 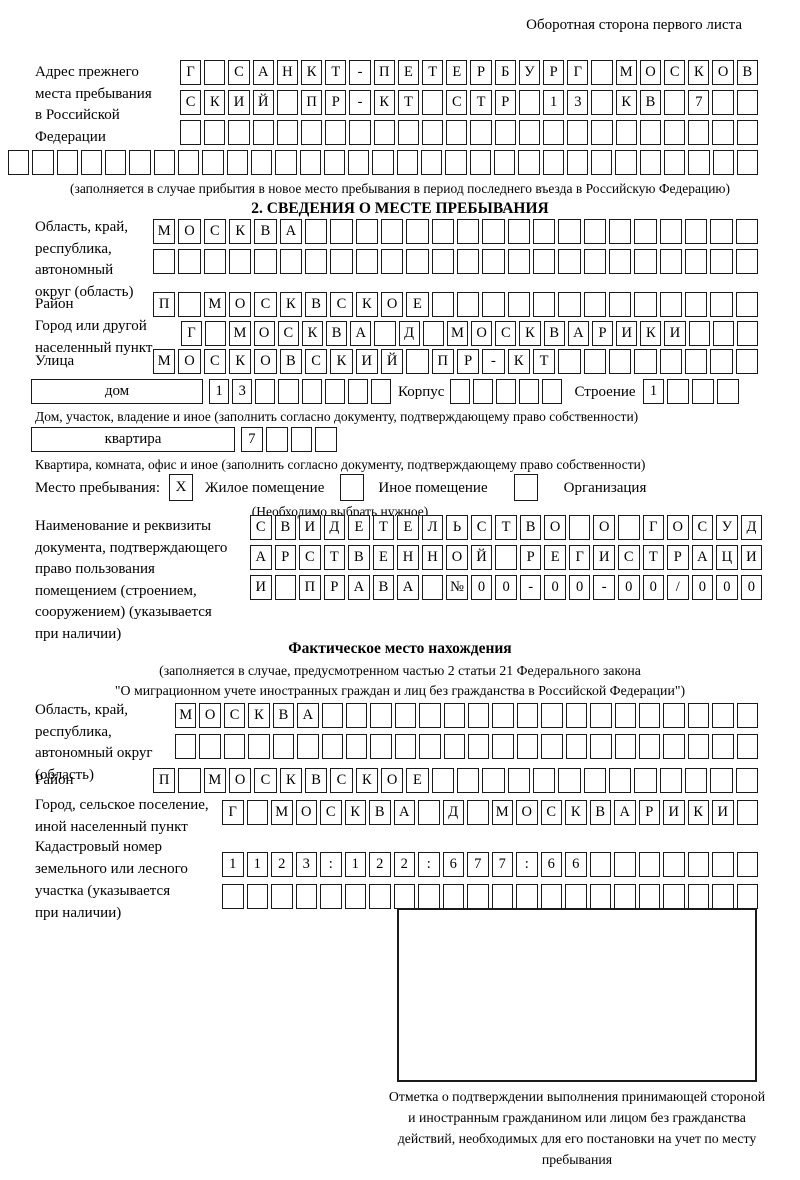 What do you see at coordinates (214, 304) in the screenshot?
I see `char-cell: М` at bounding box center [214, 304].